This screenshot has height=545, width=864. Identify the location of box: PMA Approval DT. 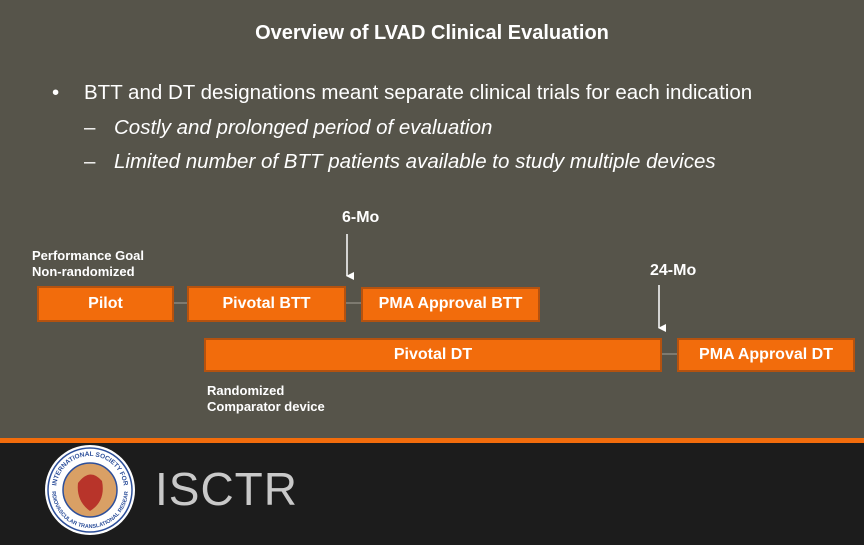
(766, 355).